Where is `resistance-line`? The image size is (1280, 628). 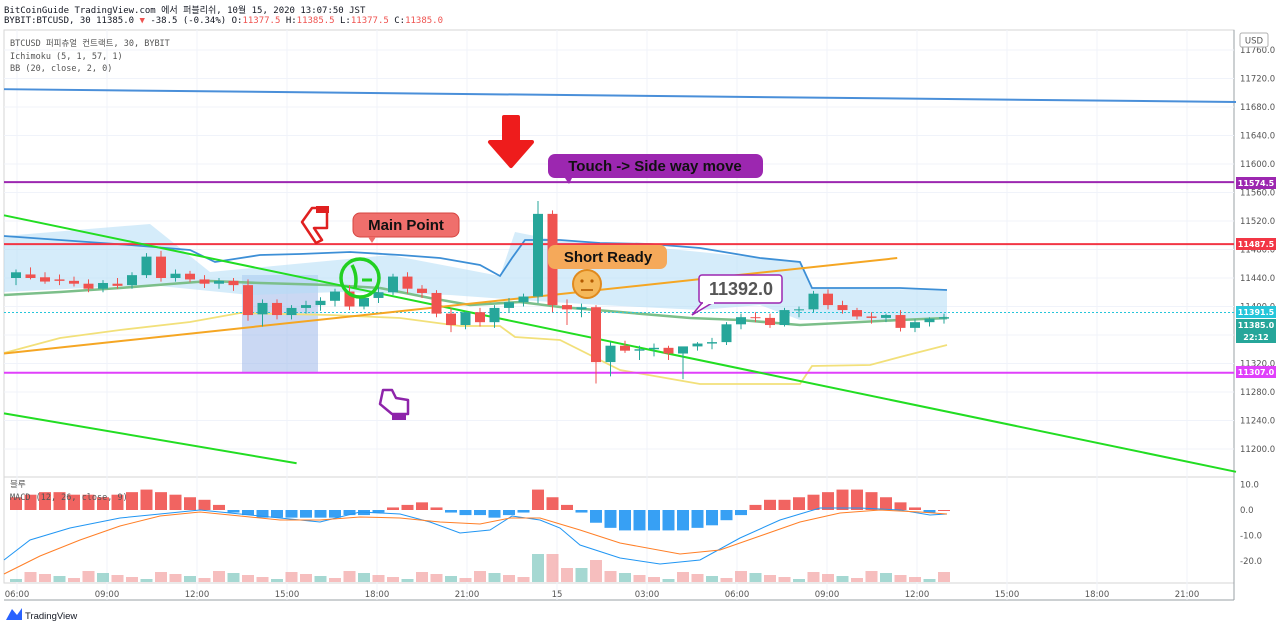
resistance-line is located at coordinates (620, 96).